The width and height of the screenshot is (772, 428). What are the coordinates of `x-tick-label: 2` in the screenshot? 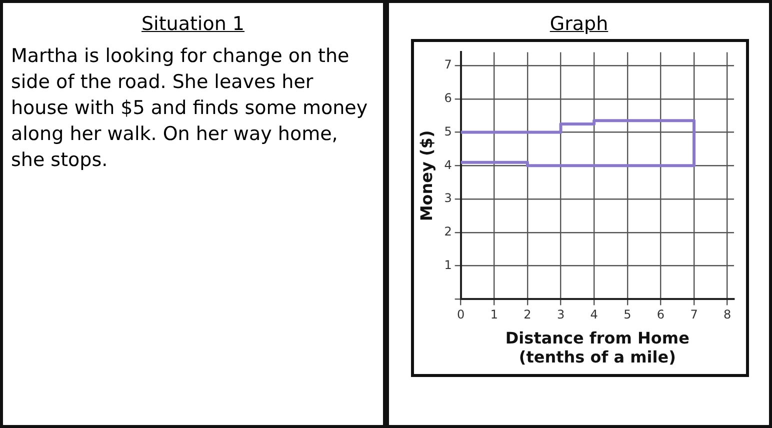 It's located at (528, 315).